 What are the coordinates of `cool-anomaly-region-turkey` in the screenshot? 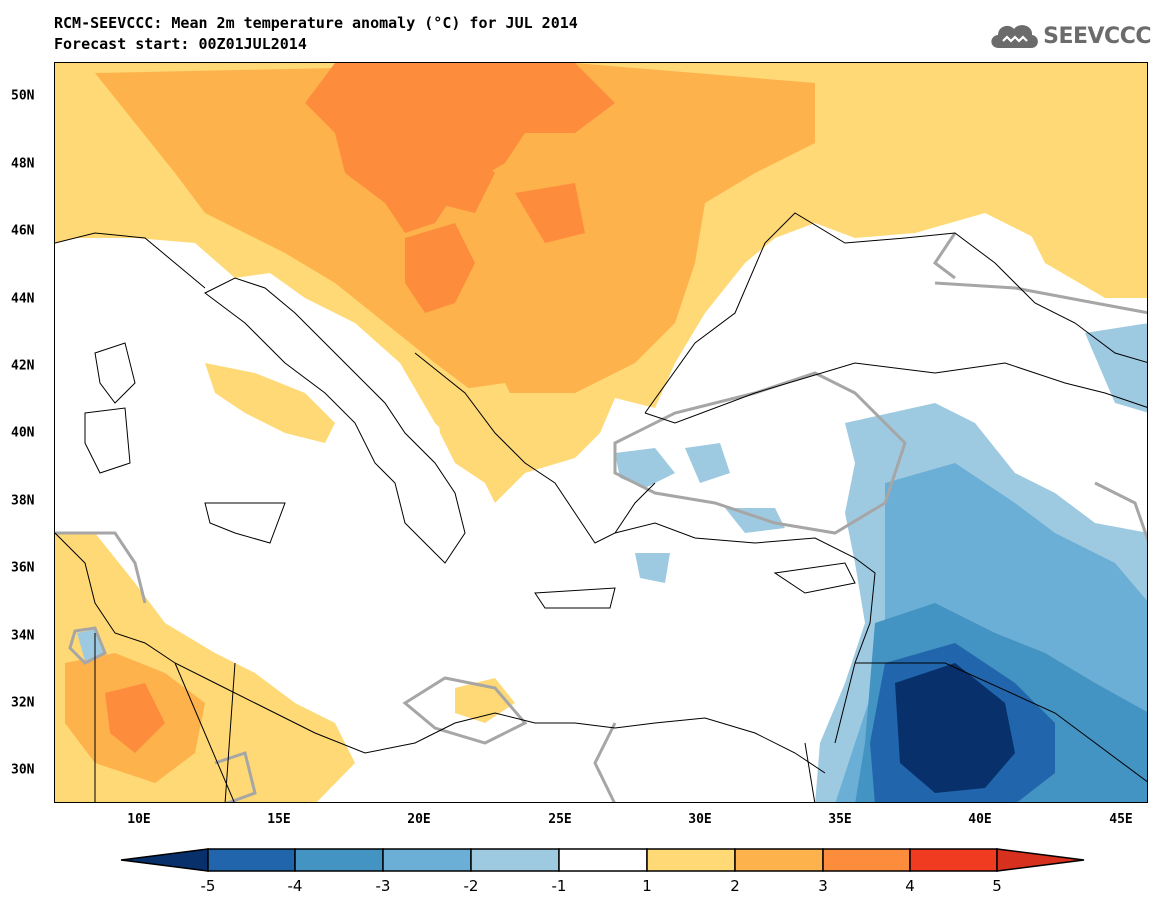 It's located at (795, 498).